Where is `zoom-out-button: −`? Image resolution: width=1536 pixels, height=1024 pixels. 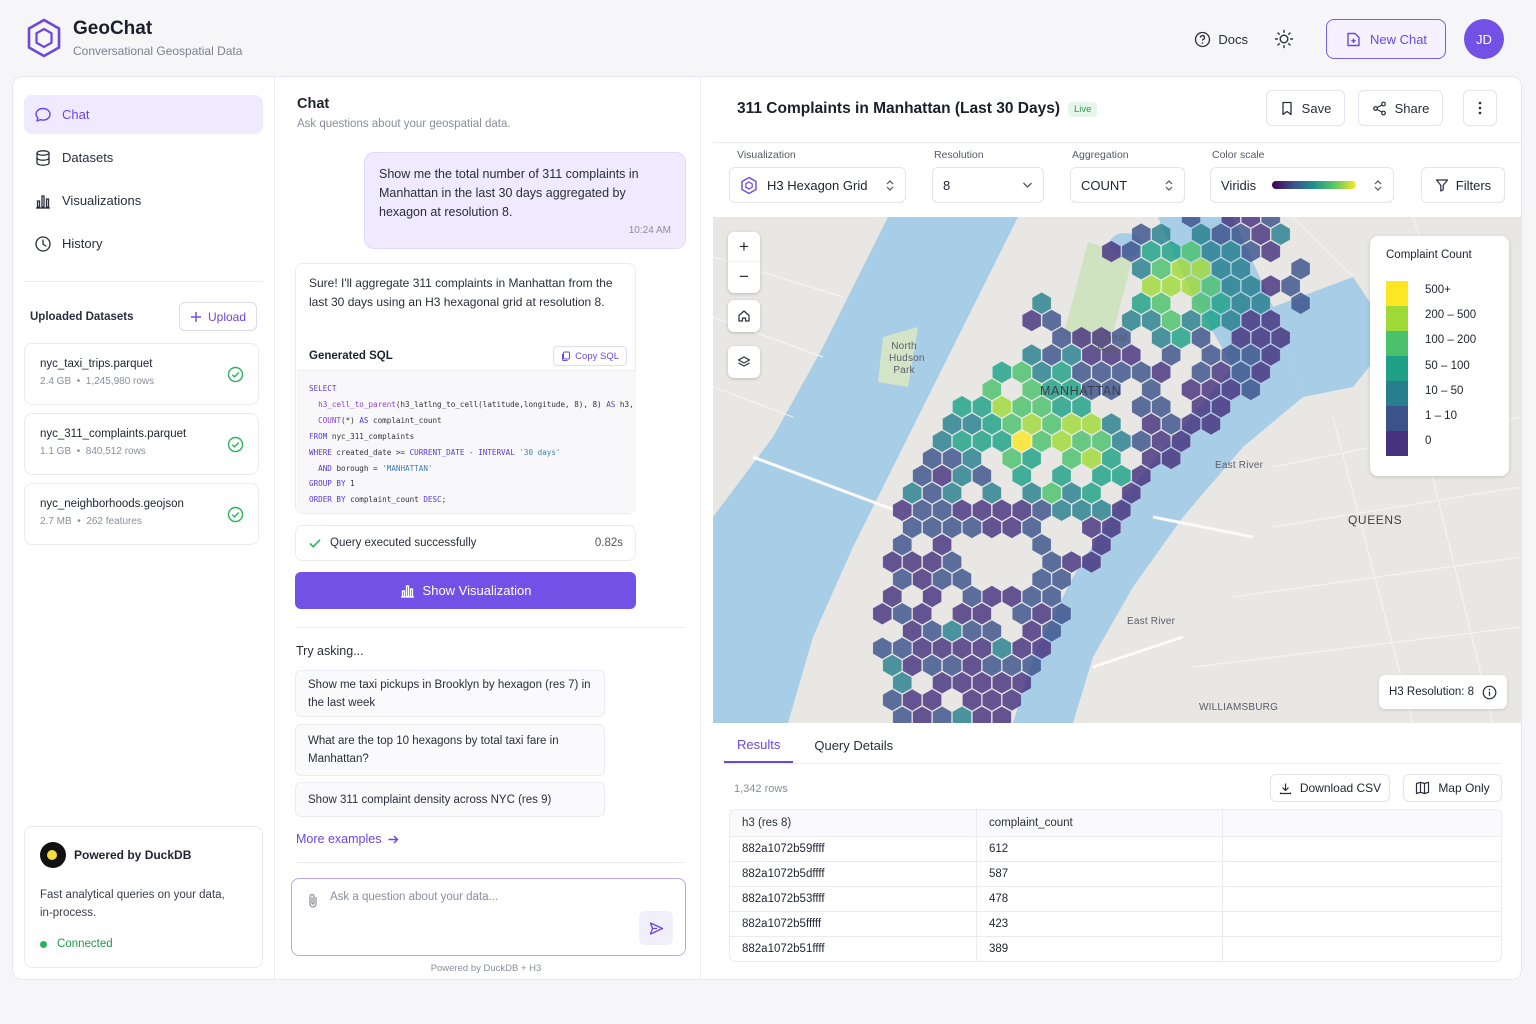 zoom-out-button: − is located at coordinates (744, 276).